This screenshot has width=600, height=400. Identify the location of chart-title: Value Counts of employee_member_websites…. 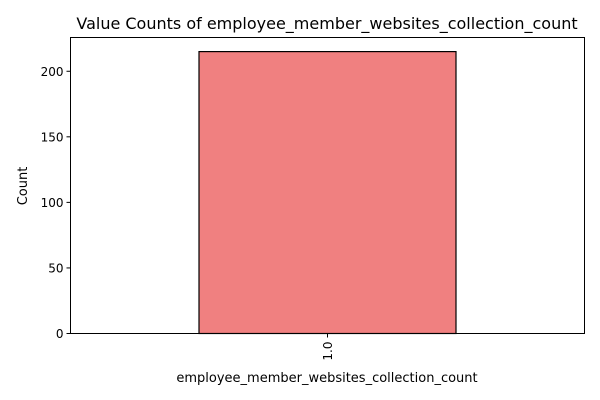
(326, 24).